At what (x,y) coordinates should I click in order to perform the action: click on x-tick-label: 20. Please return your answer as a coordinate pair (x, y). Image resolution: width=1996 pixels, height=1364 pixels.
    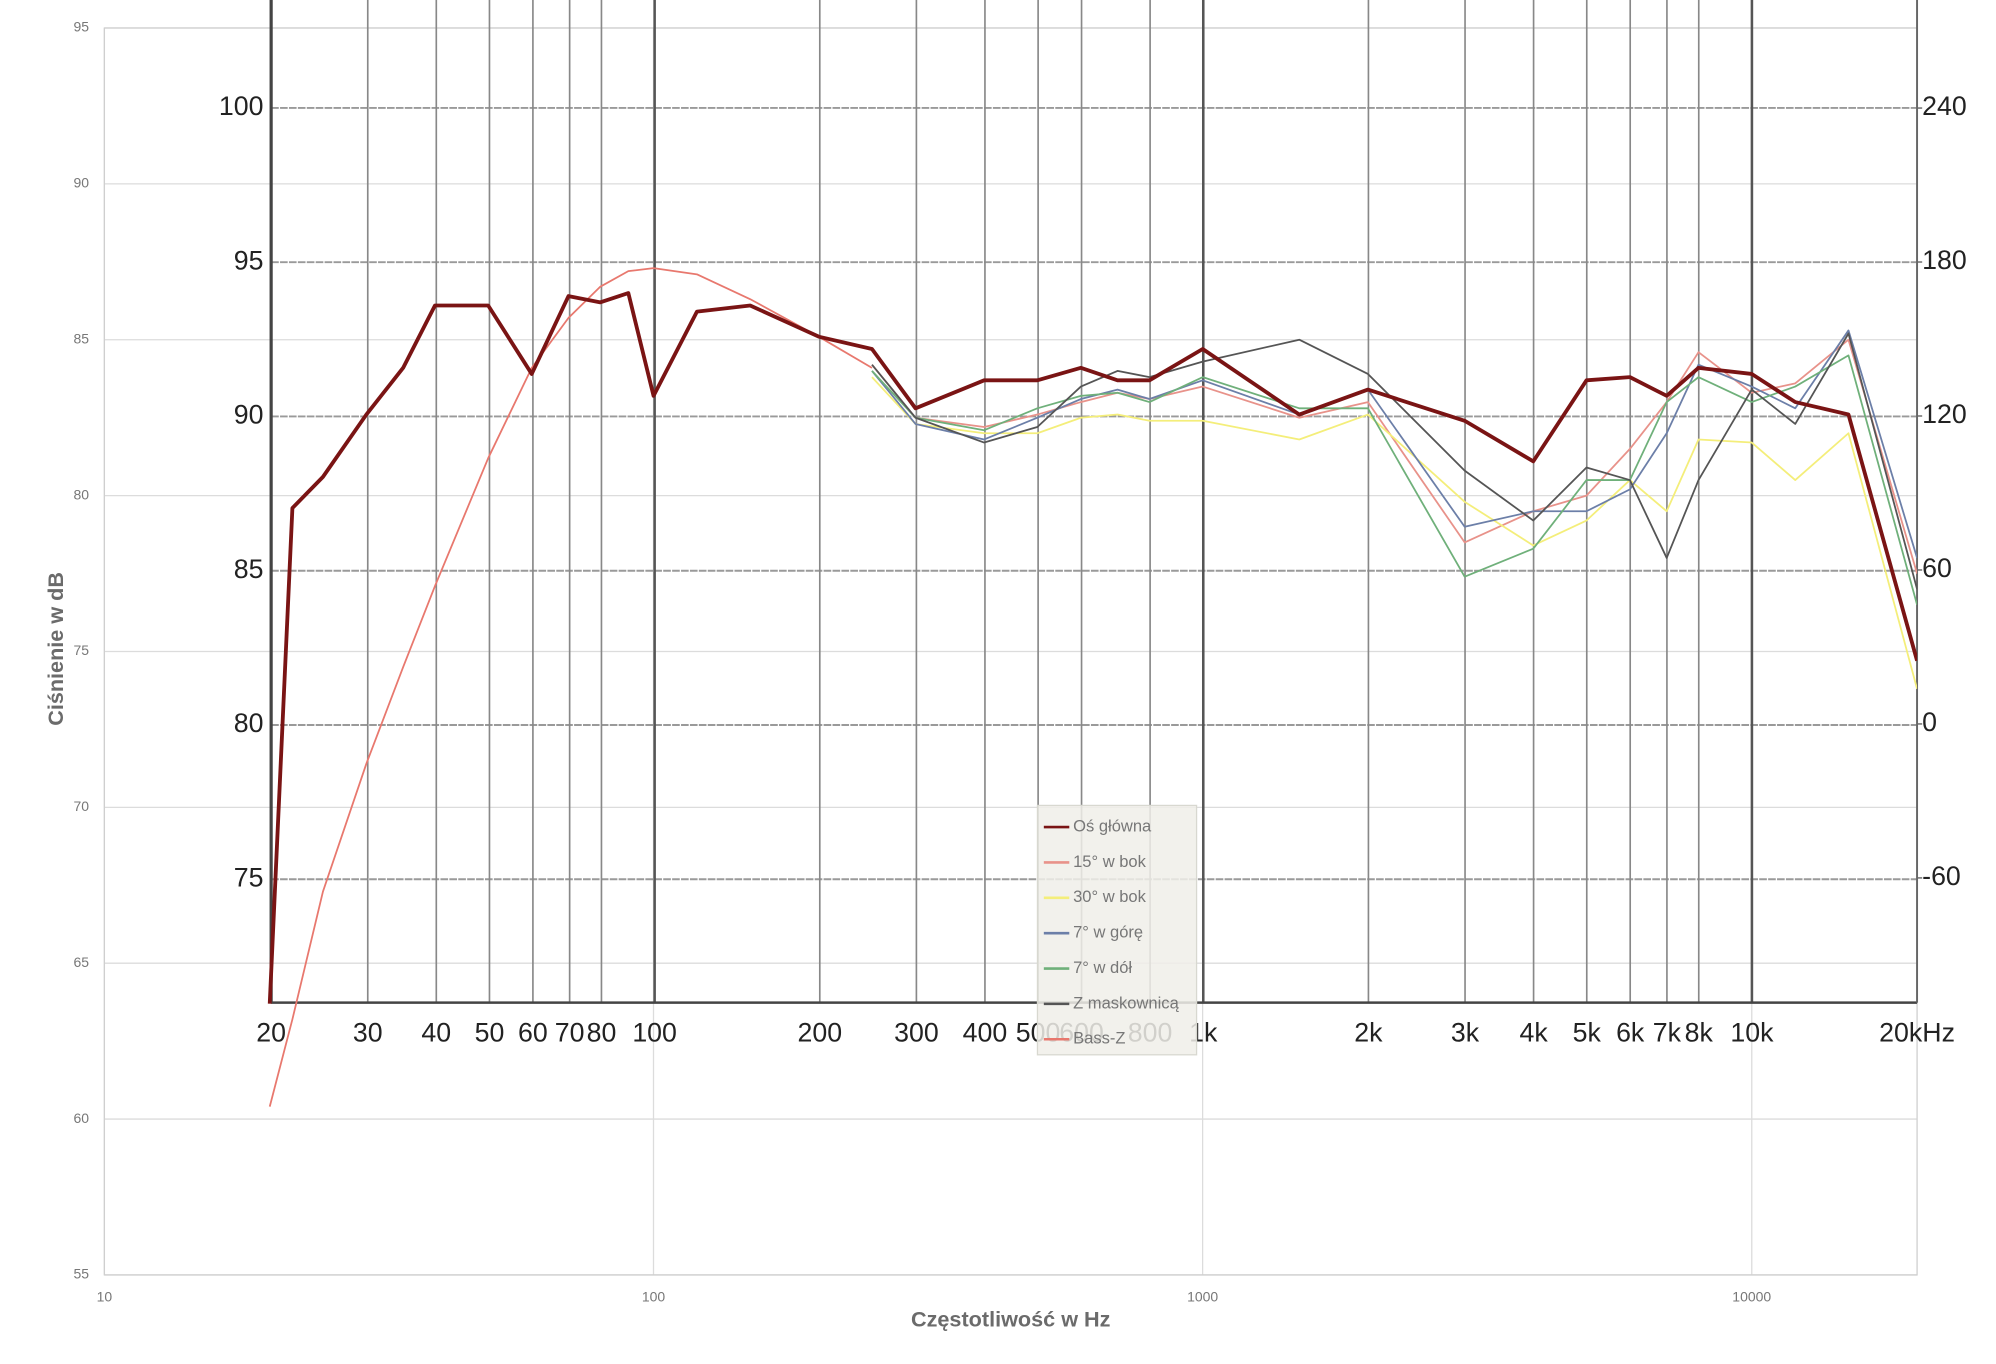
    Looking at the image, I should click on (271, 1033).